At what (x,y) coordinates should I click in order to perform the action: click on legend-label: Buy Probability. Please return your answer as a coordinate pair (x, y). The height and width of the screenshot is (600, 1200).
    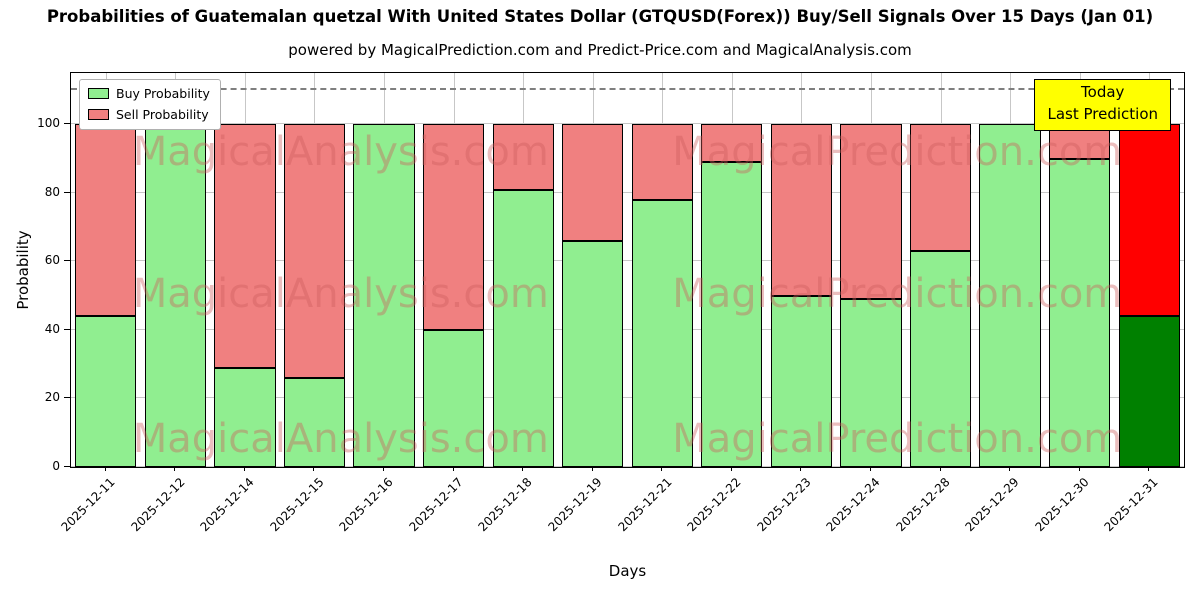
    Looking at the image, I should click on (163, 93).